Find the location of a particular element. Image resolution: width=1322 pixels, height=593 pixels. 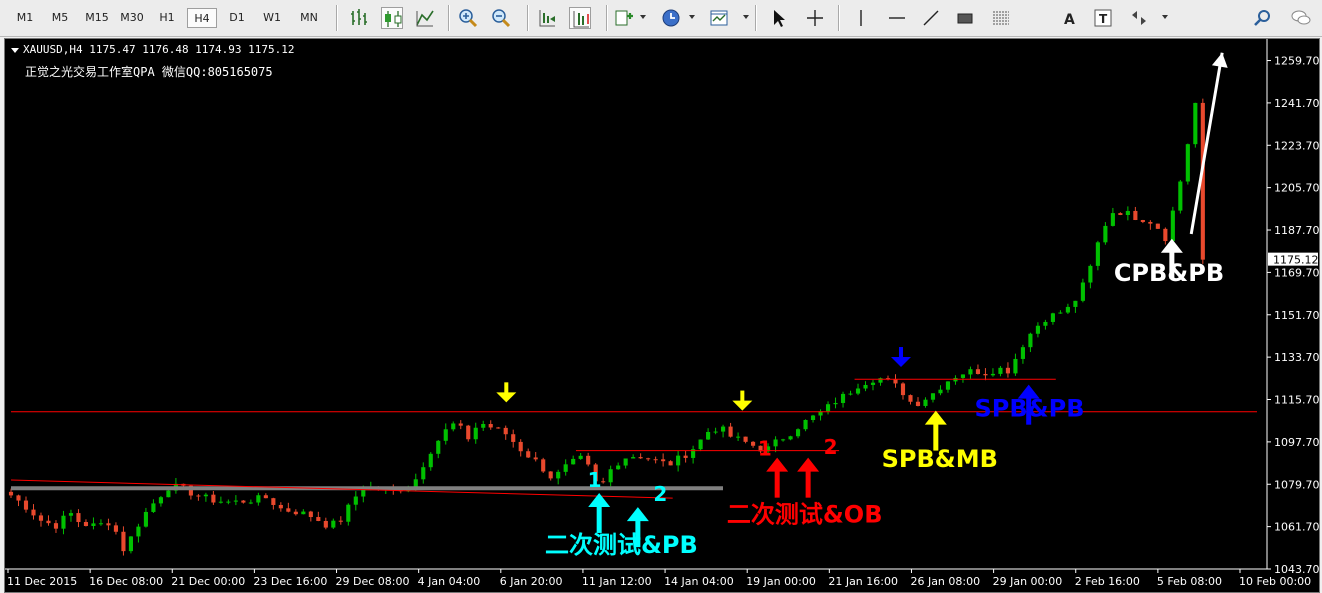

fibonacci-icon is located at coordinates (1001, 18).